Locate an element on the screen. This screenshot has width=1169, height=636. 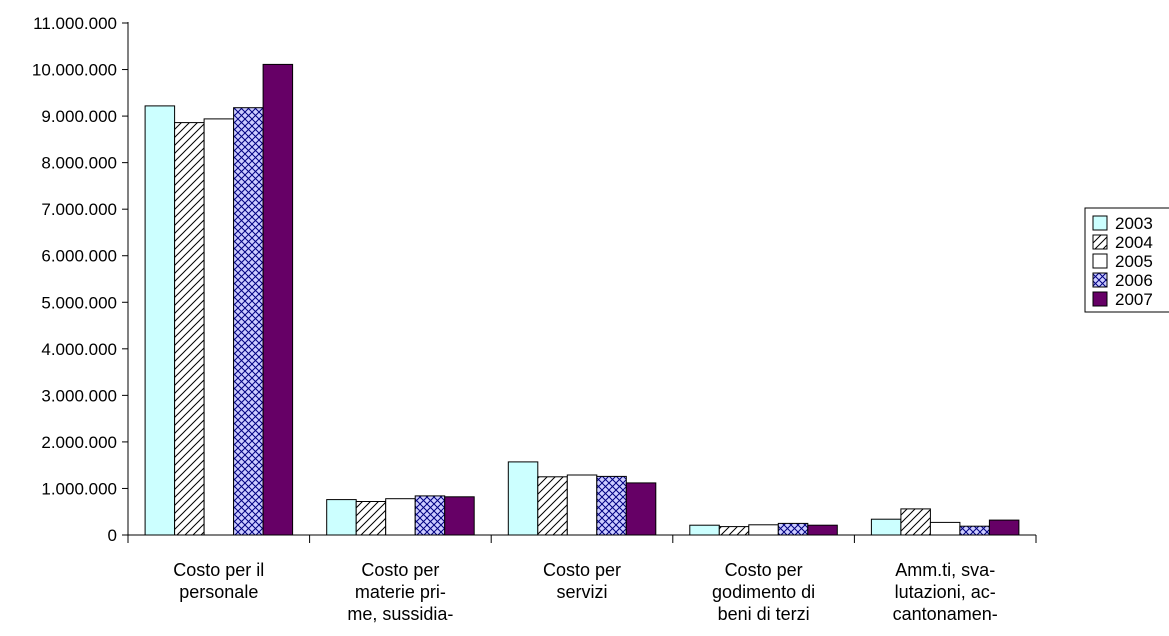
legend-swatch-2004 is located at coordinates (1100, 242).